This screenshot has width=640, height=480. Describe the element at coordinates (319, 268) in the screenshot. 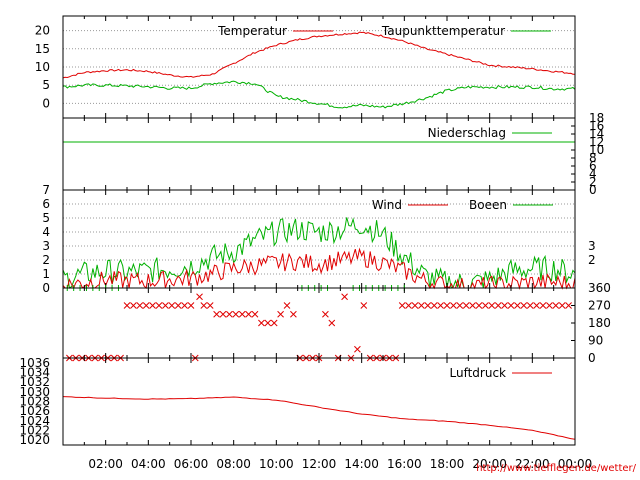

I see `wind-line` at that location.